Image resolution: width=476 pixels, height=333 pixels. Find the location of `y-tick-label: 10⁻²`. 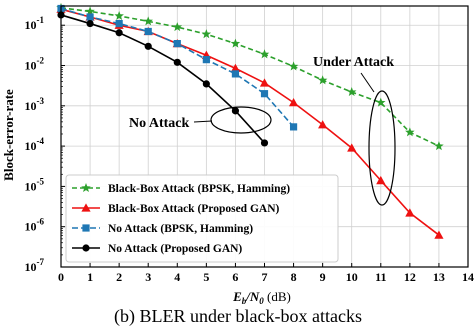

y-tick-label: 10⁻² is located at coordinates (35, 64).